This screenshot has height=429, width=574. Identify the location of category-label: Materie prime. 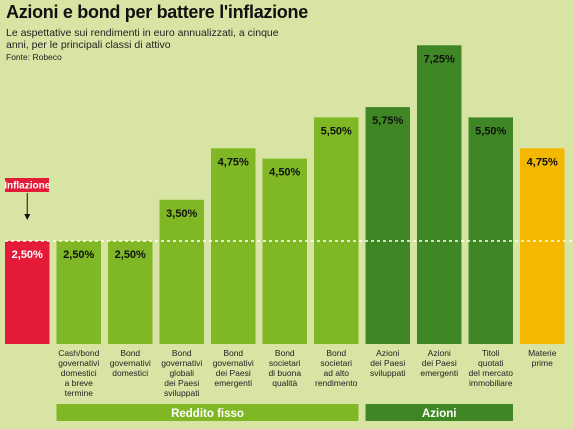
(542, 358).